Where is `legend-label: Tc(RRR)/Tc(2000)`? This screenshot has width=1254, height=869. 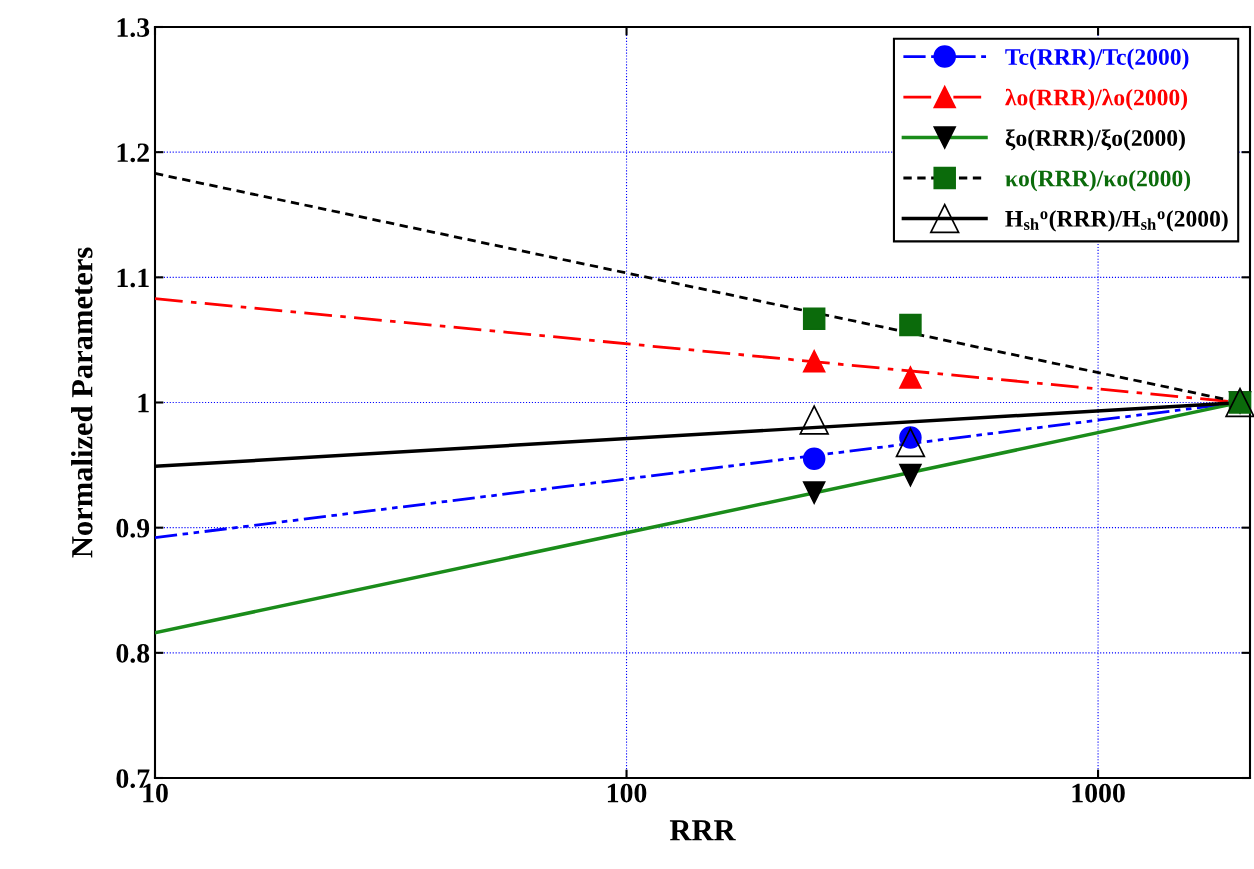
legend-label: Tc(RRR)/Tc(2000) is located at coordinates (1097, 59).